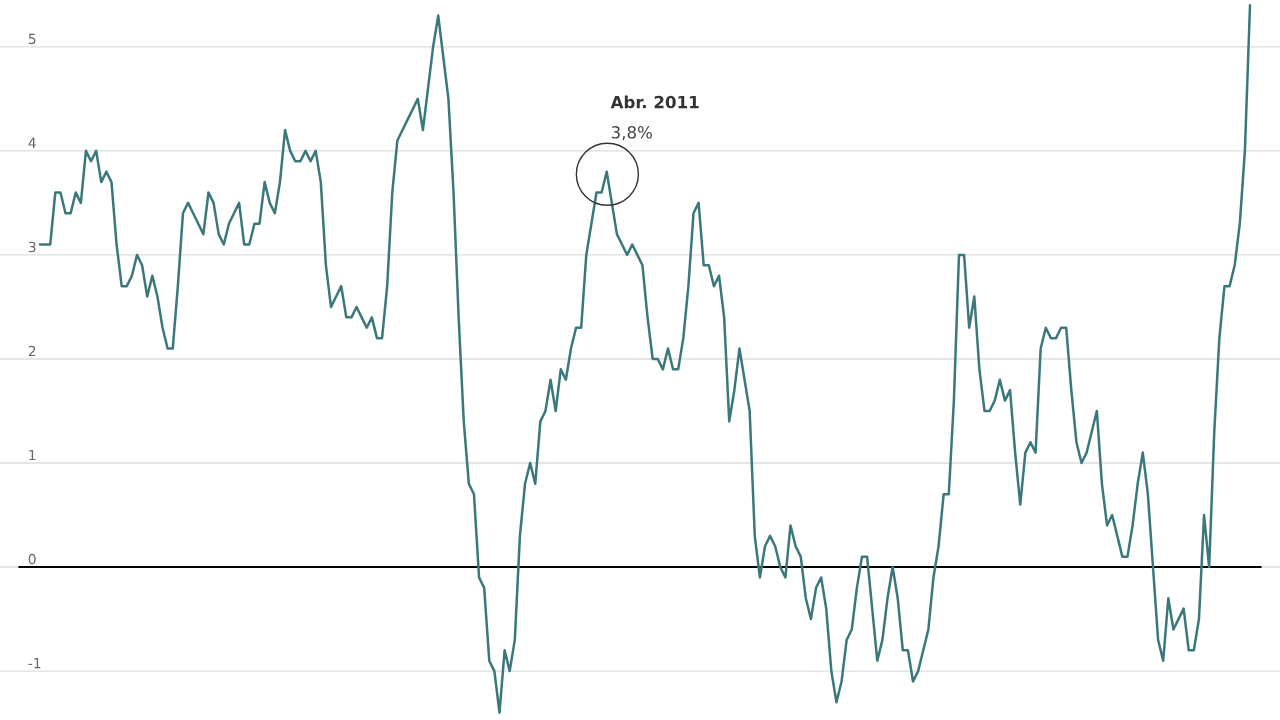 The height and width of the screenshot is (720, 1280). I want to click on y-tick-label: 1, so click(32, 455).